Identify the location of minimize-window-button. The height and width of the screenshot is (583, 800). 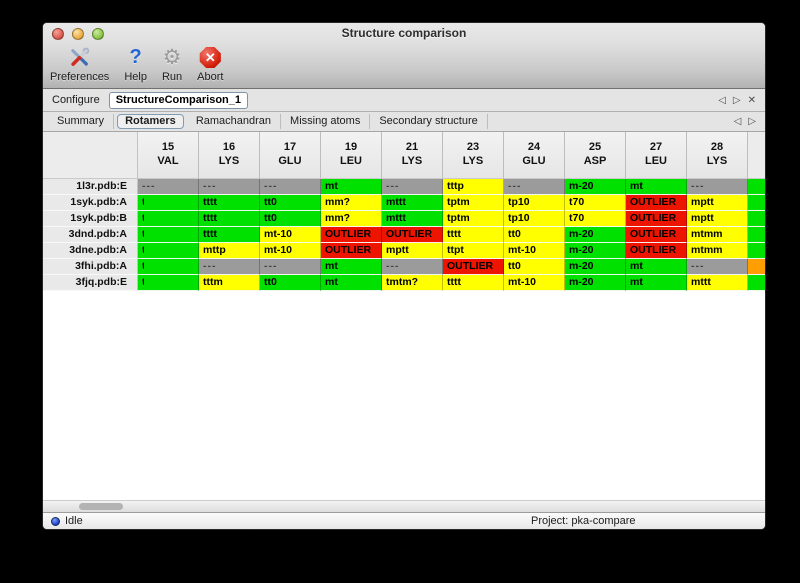
(78, 34).